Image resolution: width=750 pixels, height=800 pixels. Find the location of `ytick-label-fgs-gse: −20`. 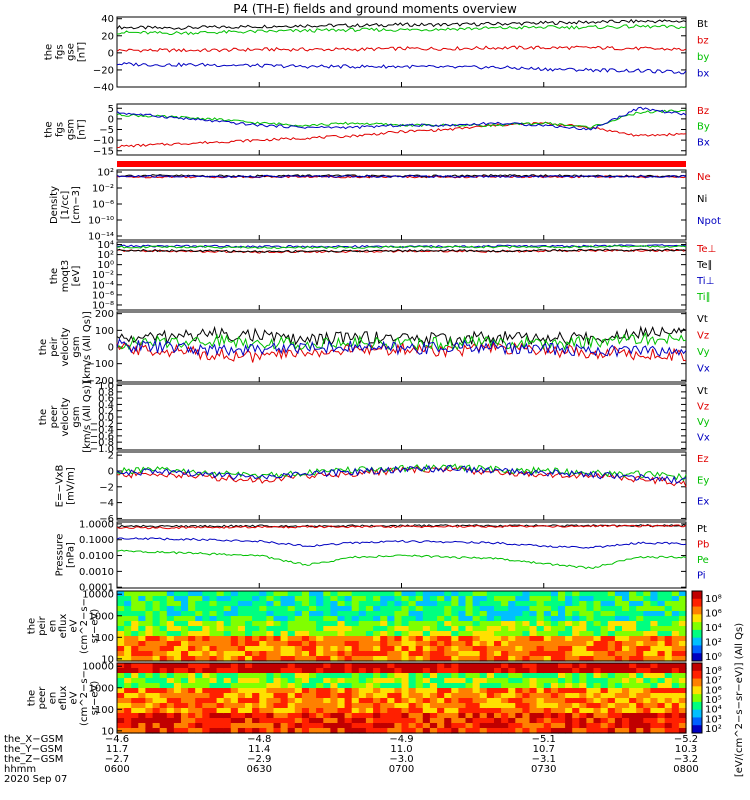

ytick-label-fgs-gse: −20 is located at coordinates (103, 70).